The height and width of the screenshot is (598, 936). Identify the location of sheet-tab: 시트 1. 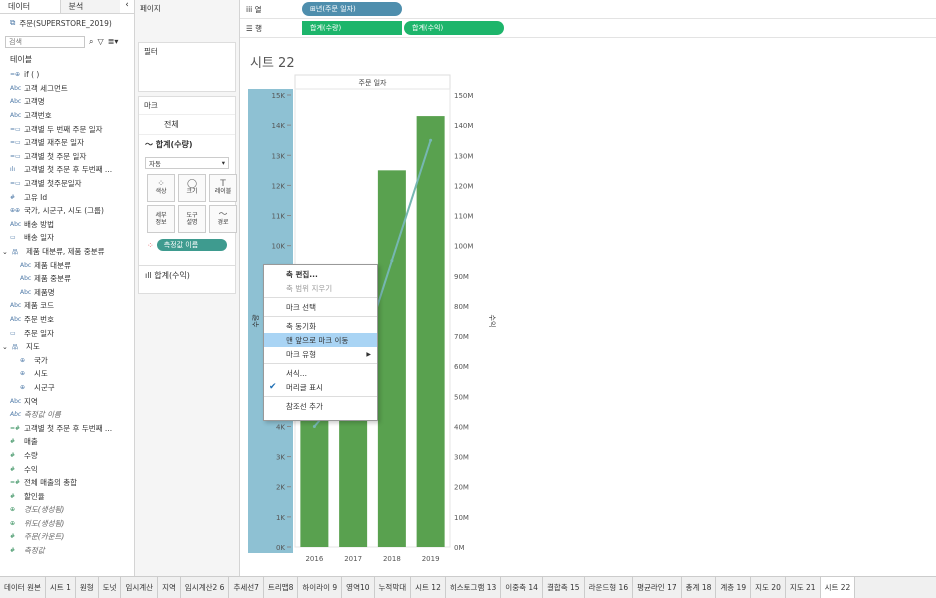
(61, 587).